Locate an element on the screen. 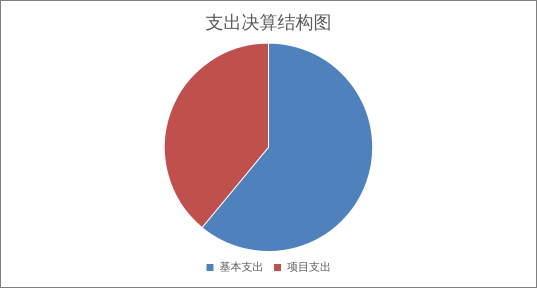 This screenshot has height=288, width=537. legend-label: 基本支出 is located at coordinates (242, 267).